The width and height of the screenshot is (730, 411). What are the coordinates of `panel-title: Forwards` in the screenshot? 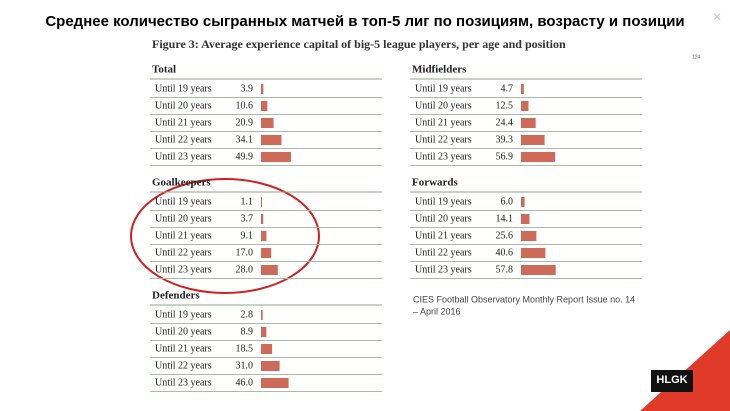 It's located at (435, 183).